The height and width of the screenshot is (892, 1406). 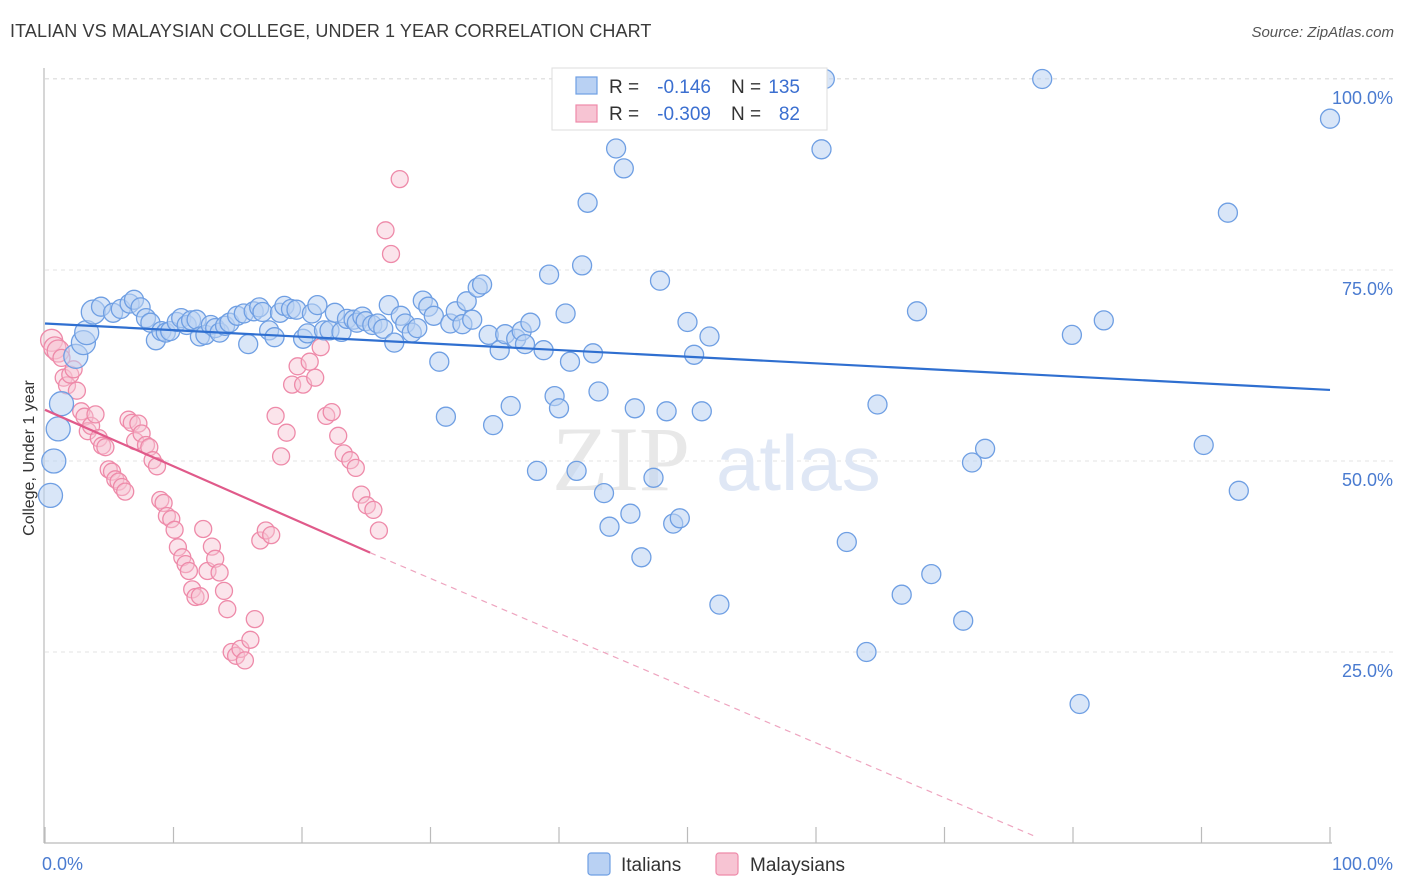 I want to click on series-legend-swatch-malaysians, so click(x=727, y=864).